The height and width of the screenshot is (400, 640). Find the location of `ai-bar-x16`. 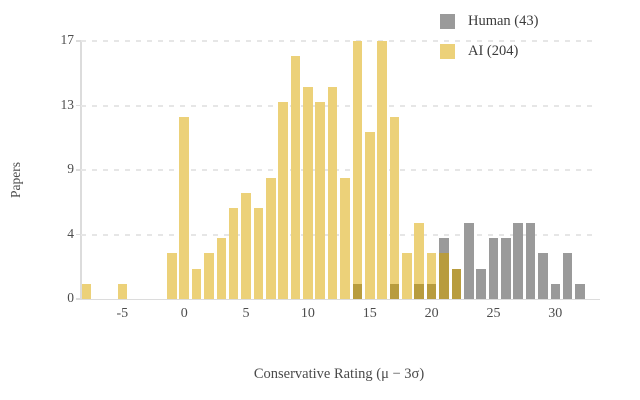

ai-bar-x16 is located at coordinates (382, 170).